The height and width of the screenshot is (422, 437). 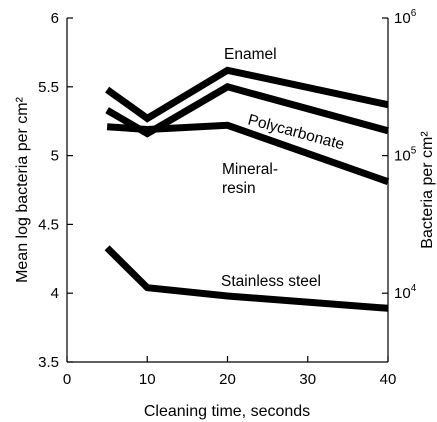 What do you see at coordinates (48, 224) in the screenshot?
I see `y-tick-label: 4.5` at bounding box center [48, 224].